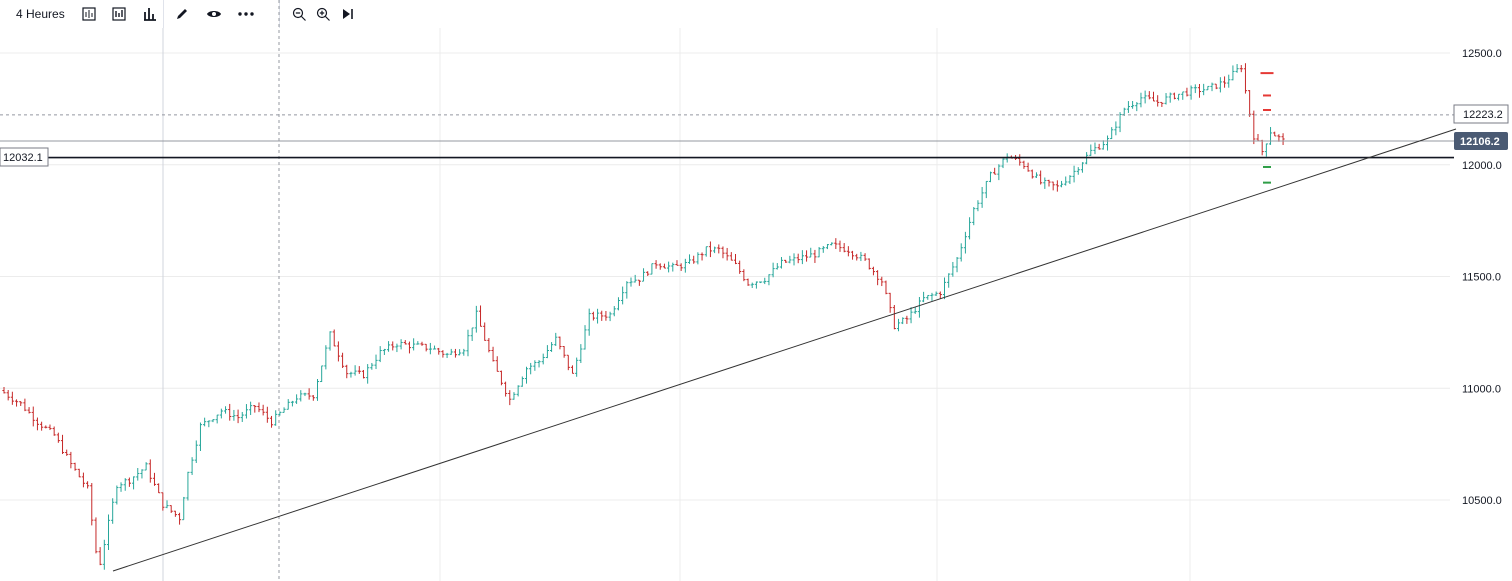  I want to click on candle-style-icon, so click(89, 14).